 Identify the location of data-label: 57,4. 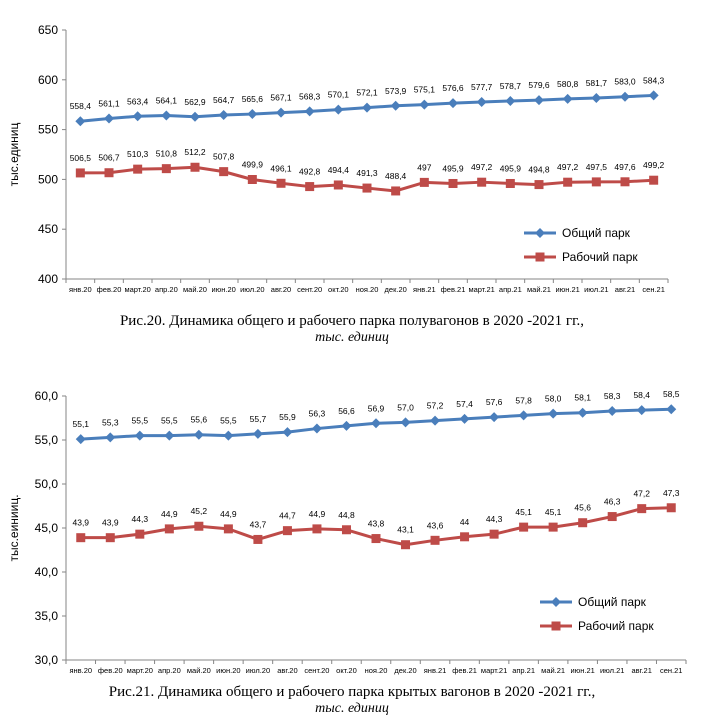
(464, 404).